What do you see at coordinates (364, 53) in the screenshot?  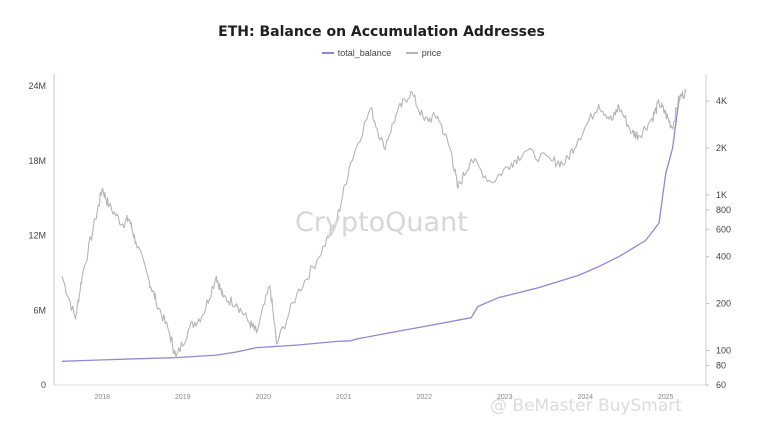 I see `legend-label-total-balance: total_balance` at bounding box center [364, 53].